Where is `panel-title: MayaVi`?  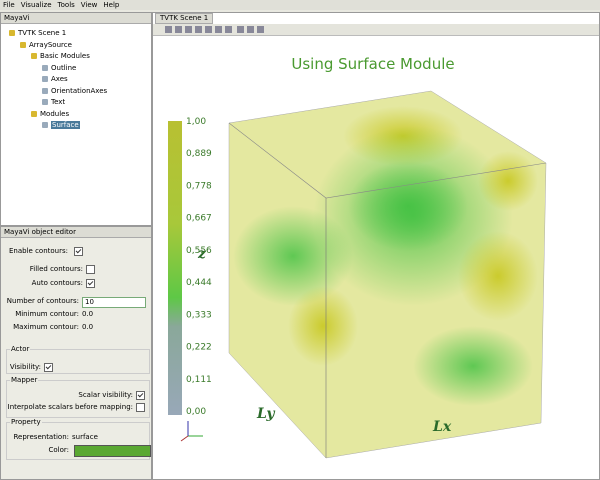 panel-title: MayaVi is located at coordinates (76, 18).